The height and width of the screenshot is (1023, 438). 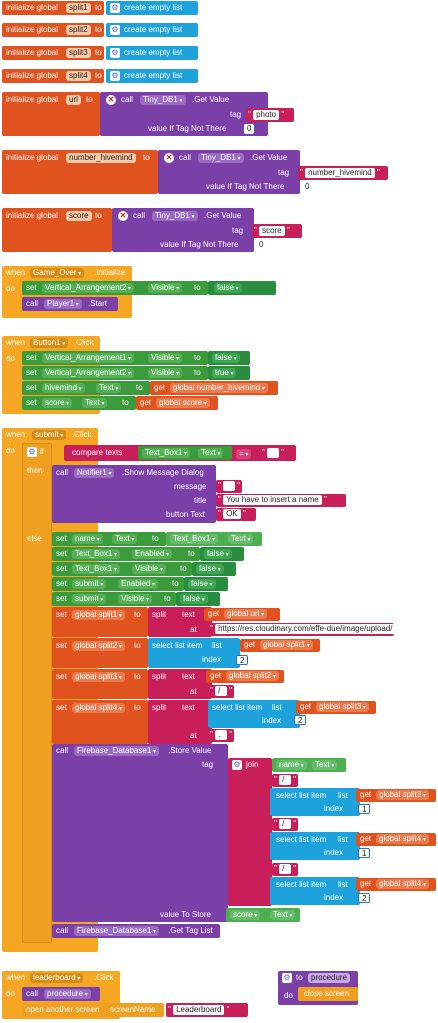 I want to click on text-string-block: " score ", so click(x=277, y=231).